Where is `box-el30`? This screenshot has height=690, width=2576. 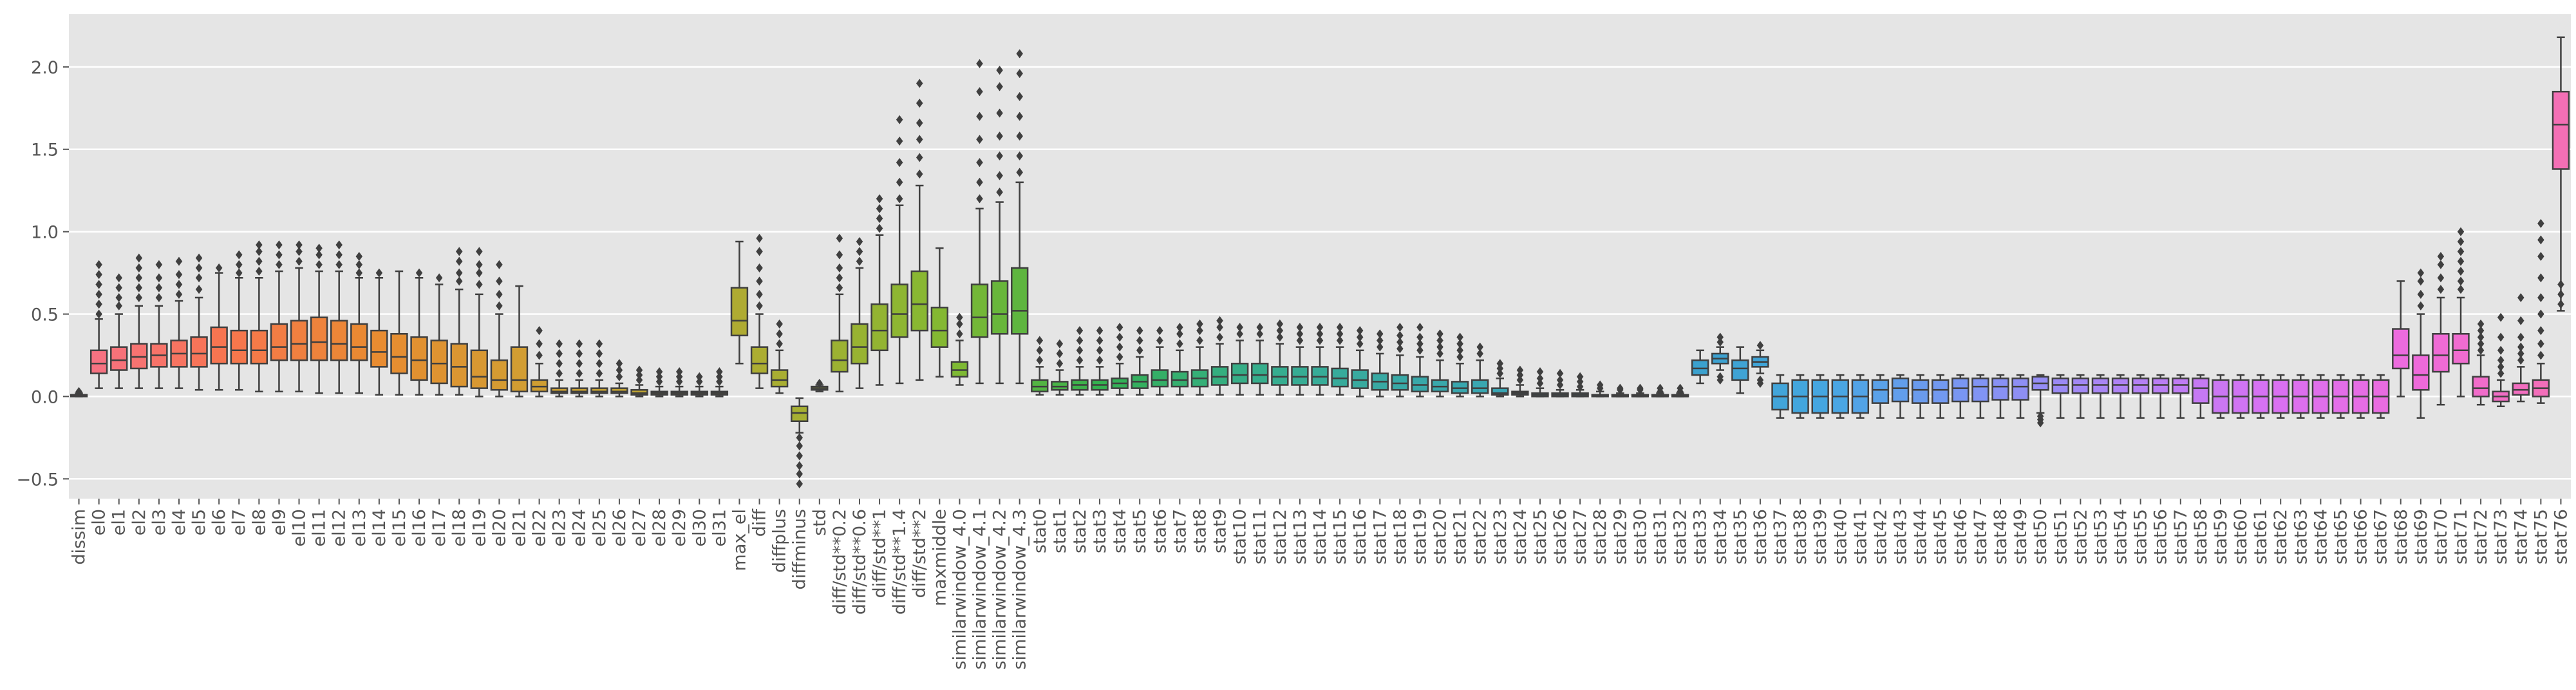
box-el30 is located at coordinates (699, 385).